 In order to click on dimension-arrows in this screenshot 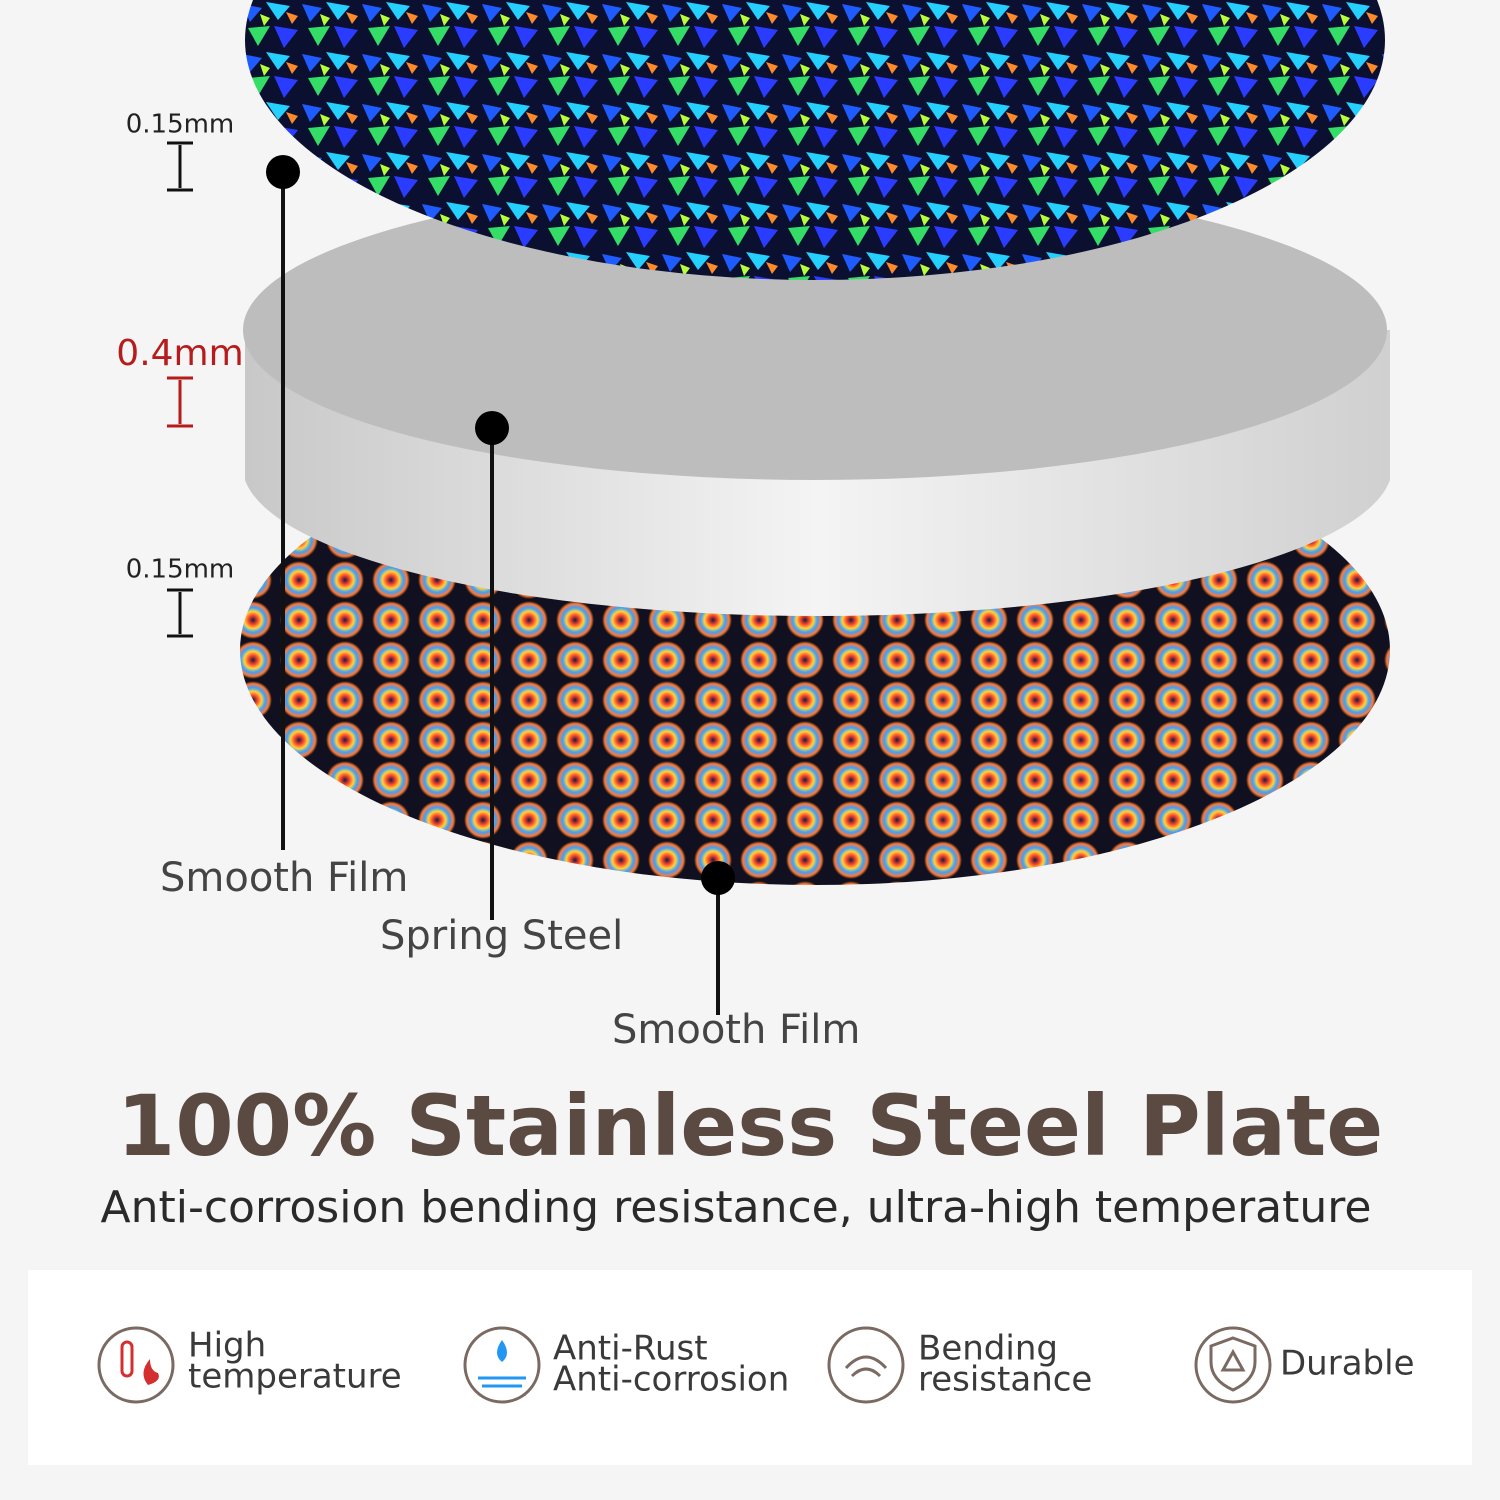, I will do `click(180, 389)`.